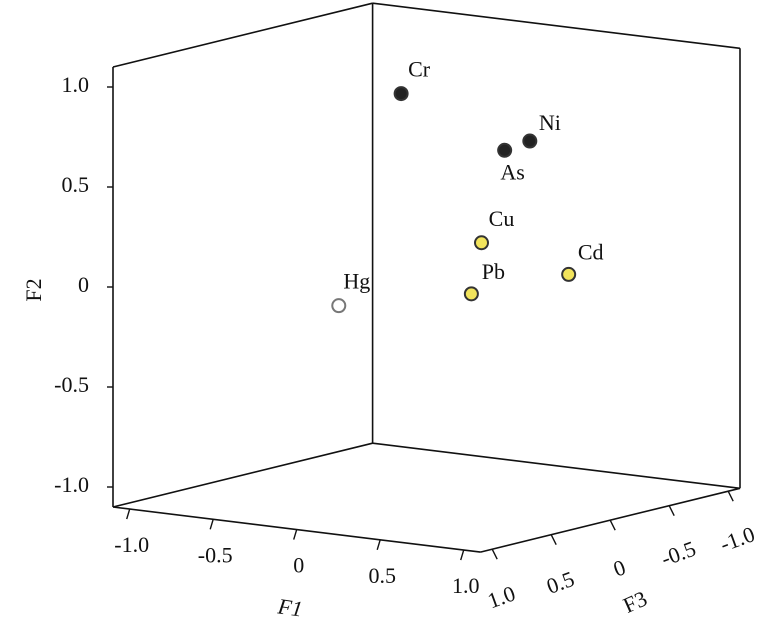  What do you see at coordinates (71, 484) in the screenshot?
I see `y-tick-label: -1.0` at bounding box center [71, 484].